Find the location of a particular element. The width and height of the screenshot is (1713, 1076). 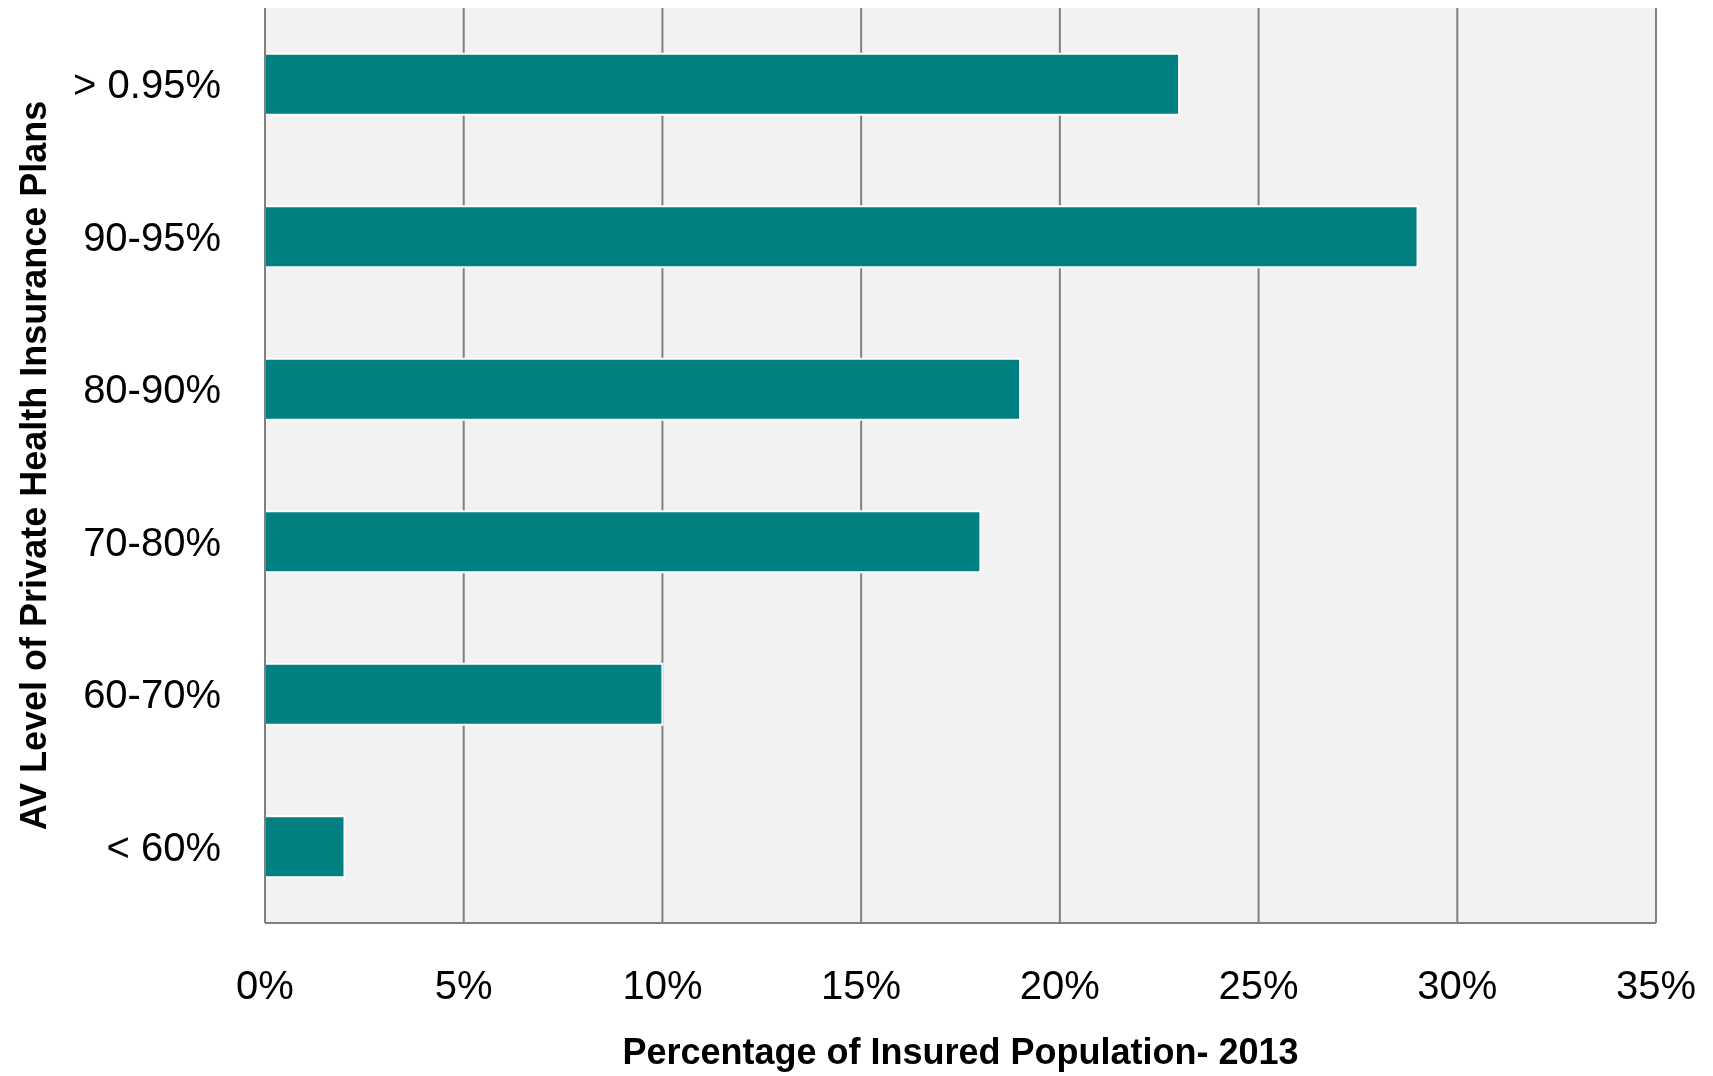

y-tick-label: < 60% is located at coordinates (163, 846).